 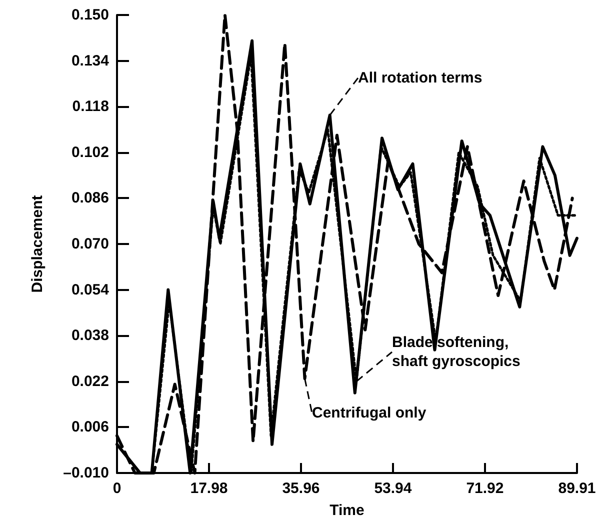 I want to click on y-tick-label: –0.010, so click(x=86, y=473).